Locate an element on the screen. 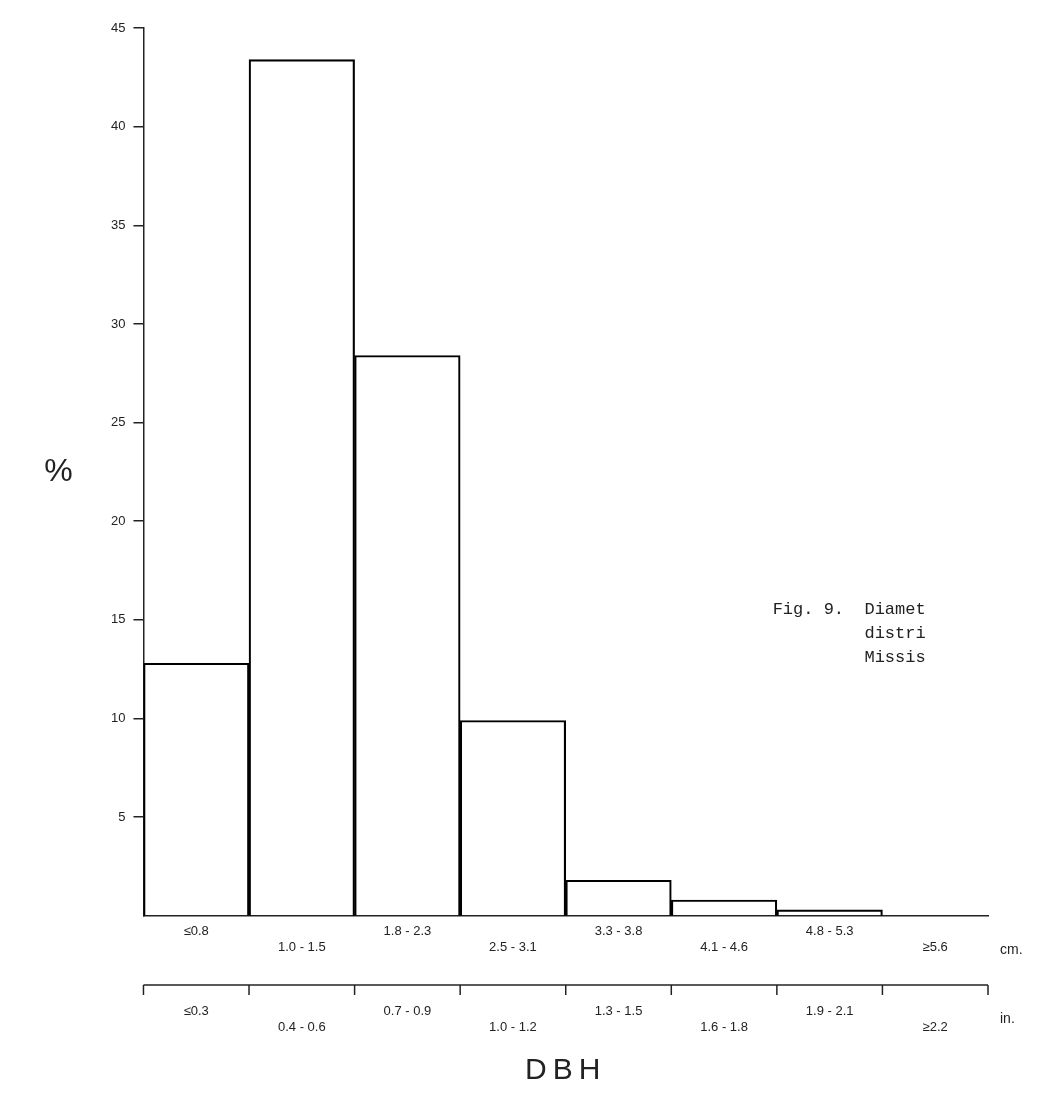 Image resolution: width=1041 pixels, height=1104 pixels. y-tick-label: 30 is located at coordinates (118, 323).